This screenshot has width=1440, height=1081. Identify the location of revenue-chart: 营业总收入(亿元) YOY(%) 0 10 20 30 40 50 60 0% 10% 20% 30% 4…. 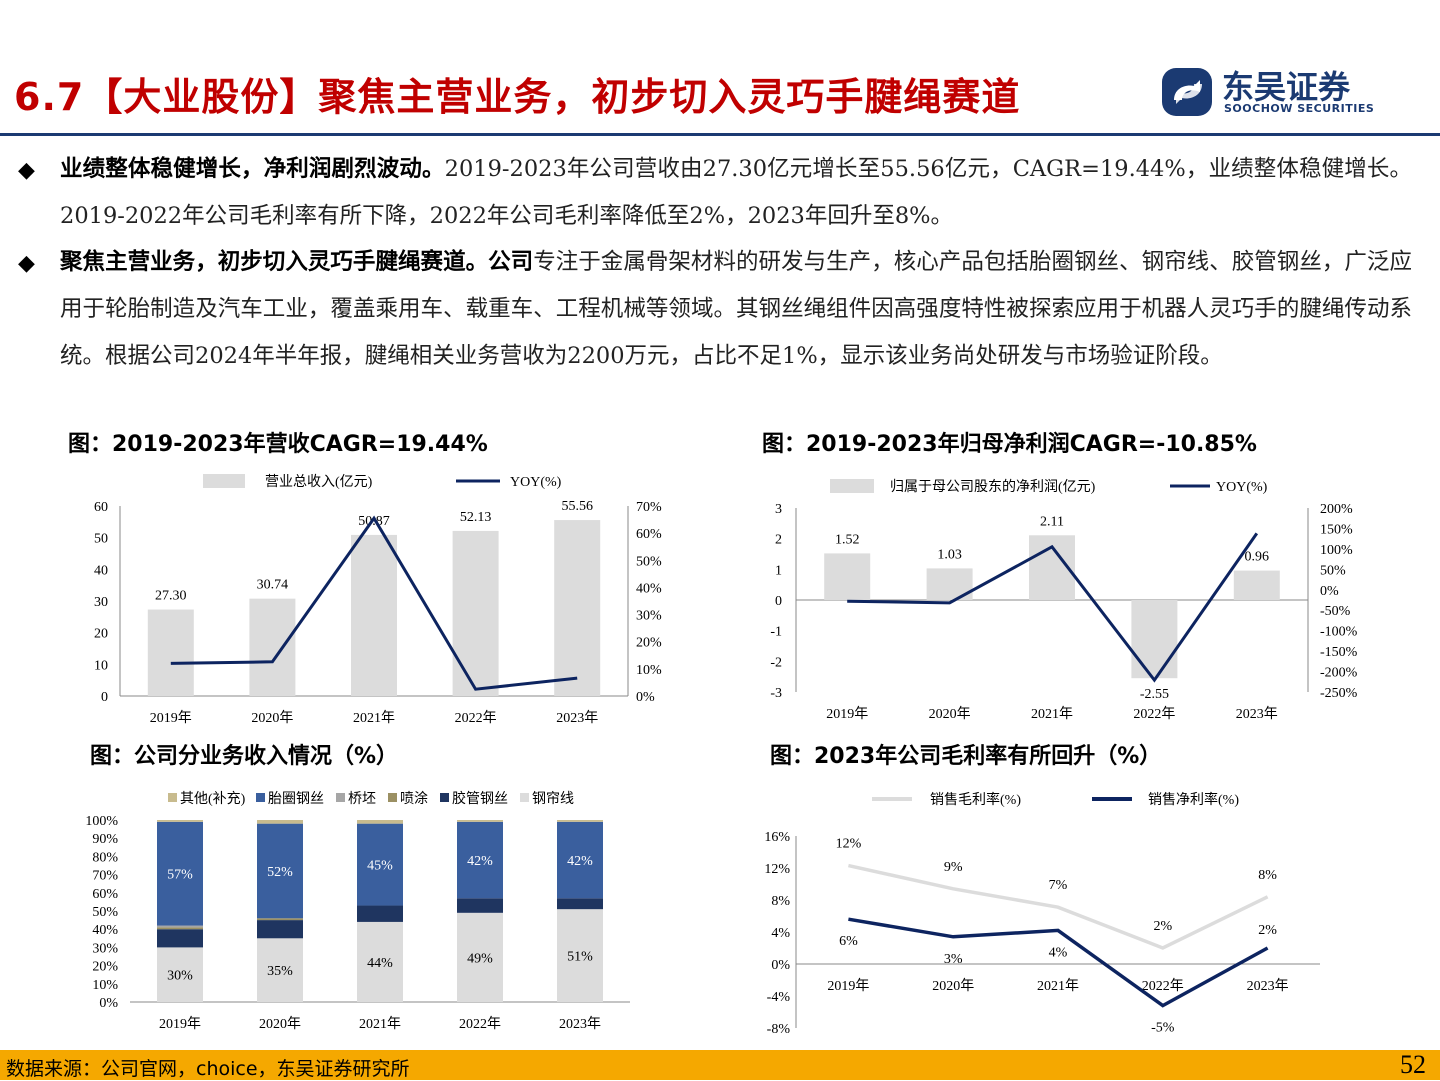
(378, 600).